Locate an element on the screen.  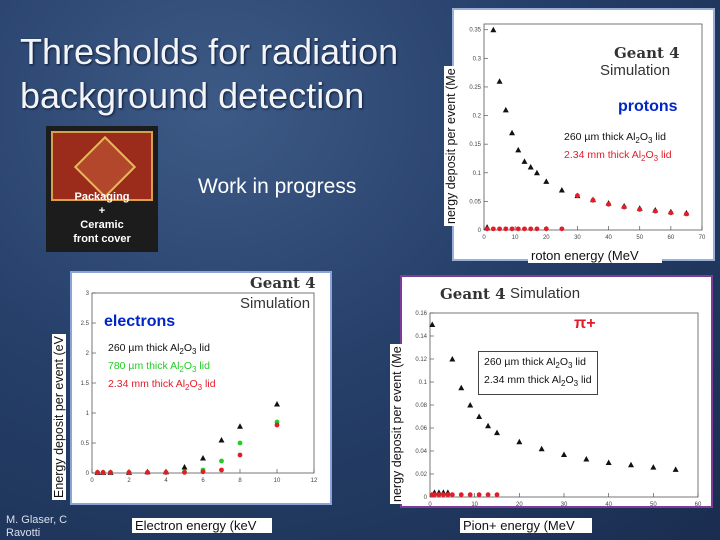
x-tick-label: 2 is located at coordinates (129, 481).